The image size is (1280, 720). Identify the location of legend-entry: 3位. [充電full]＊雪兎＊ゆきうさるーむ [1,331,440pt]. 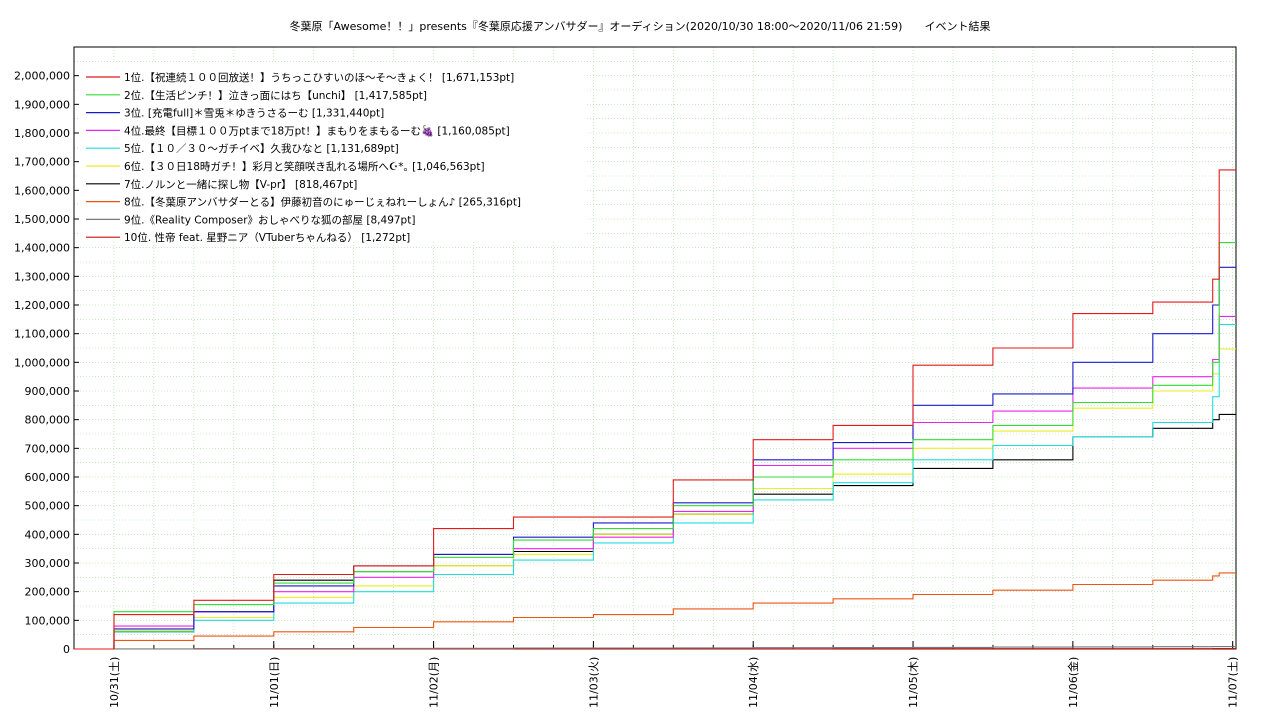
(254, 113).